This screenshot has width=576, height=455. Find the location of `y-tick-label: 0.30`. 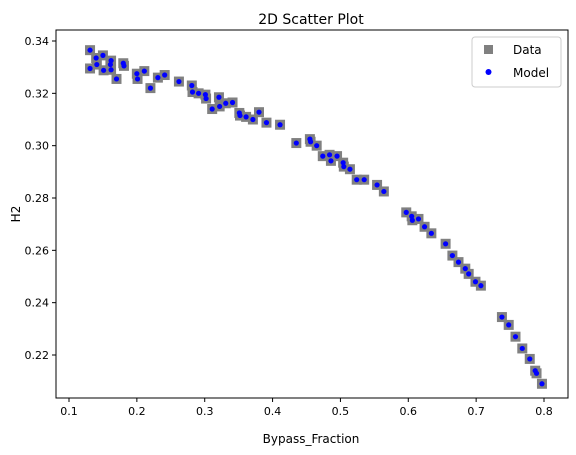

y-tick-label: 0.30 is located at coordinates (37, 146).